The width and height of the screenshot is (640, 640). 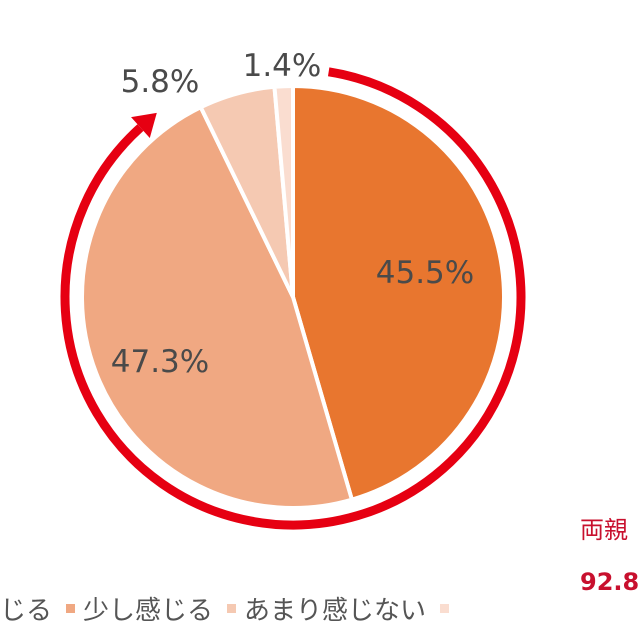 What do you see at coordinates (335, 611) in the screenshot?
I see `legend-label: あまり感じない` at bounding box center [335, 611].